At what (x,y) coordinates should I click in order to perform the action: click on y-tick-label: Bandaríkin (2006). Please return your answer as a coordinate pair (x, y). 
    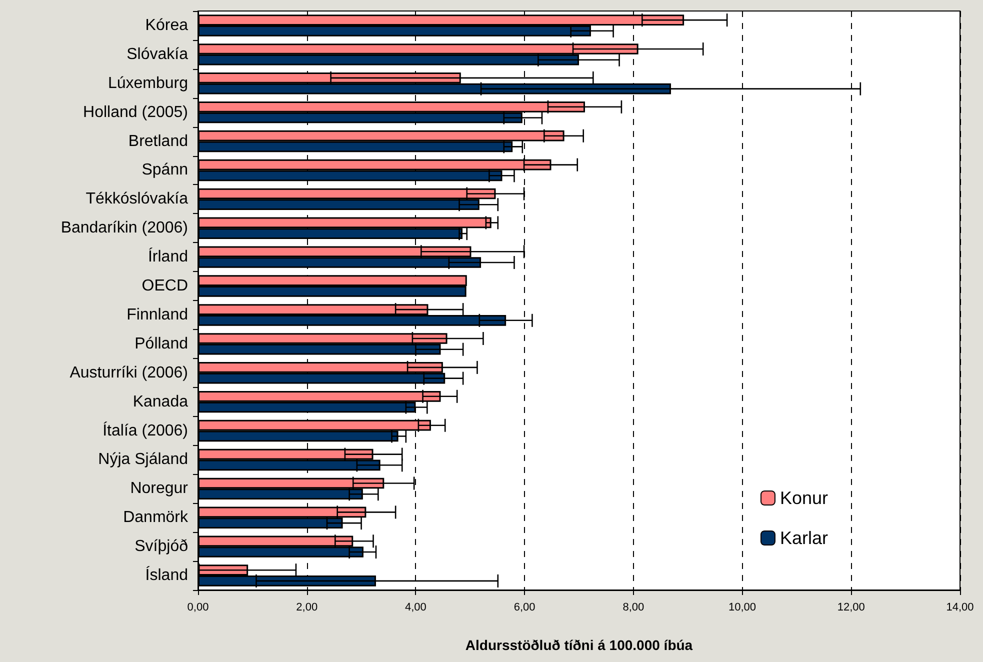
    Looking at the image, I should click on (124, 228).